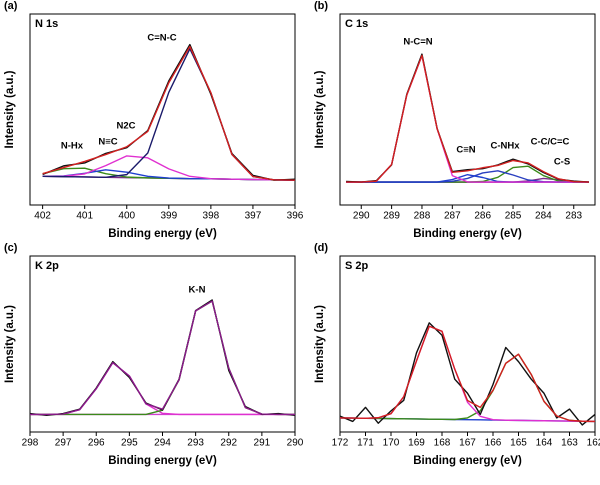 The height and width of the screenshot is (485, 600). What do you see at coordinates (518, 443) in the screenshot?
I see `x-tick-label: 165` at bounding box center [518, 443].